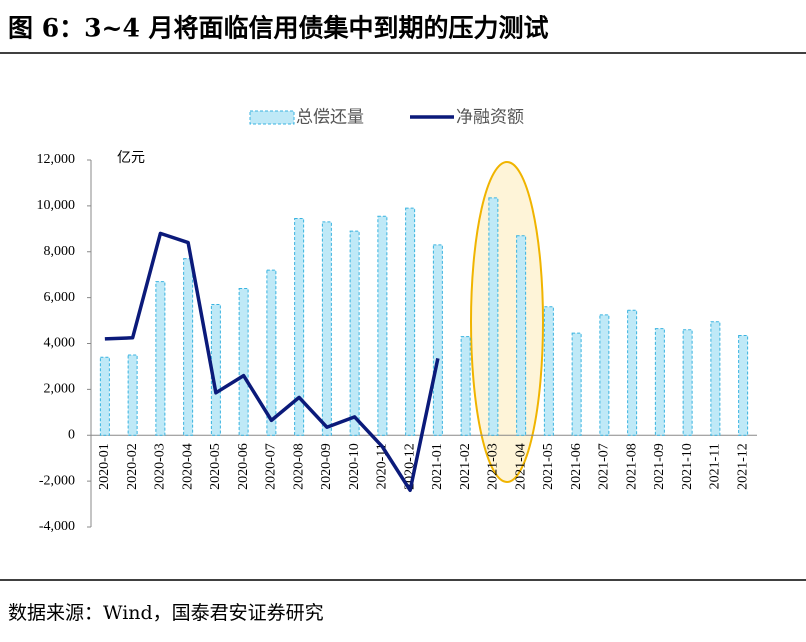 This screenshot has width=806, height=642. I want to click on x-tick-label: 2021-09, so click(659, 466).